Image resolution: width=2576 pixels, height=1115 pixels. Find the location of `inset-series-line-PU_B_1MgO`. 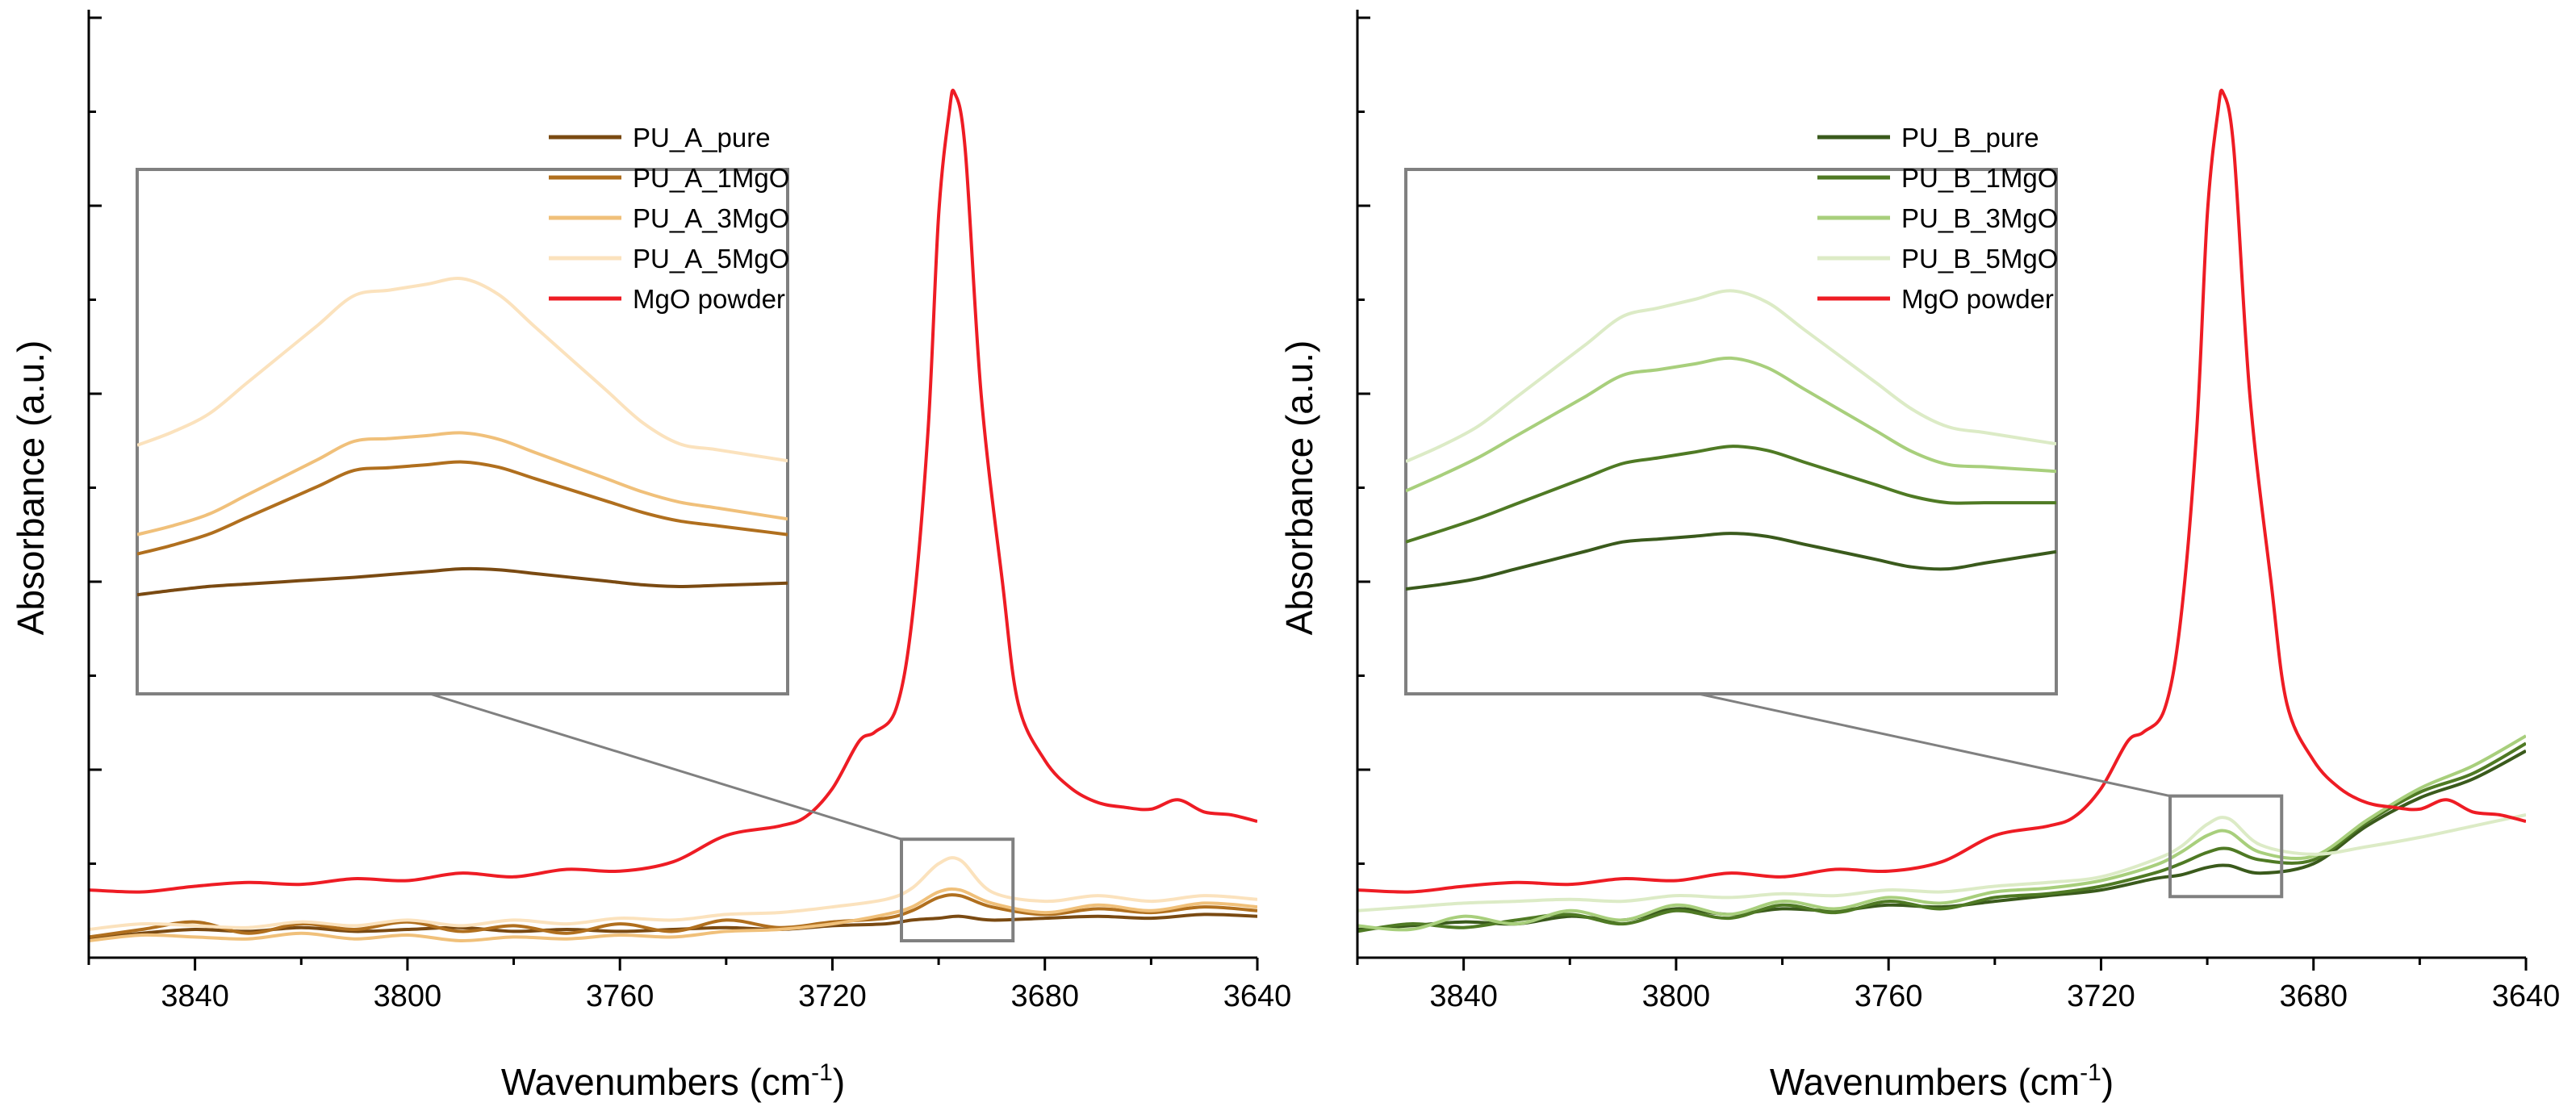

inset-series-line-PU_B_1MgO is located at coordinates (1731, 494).